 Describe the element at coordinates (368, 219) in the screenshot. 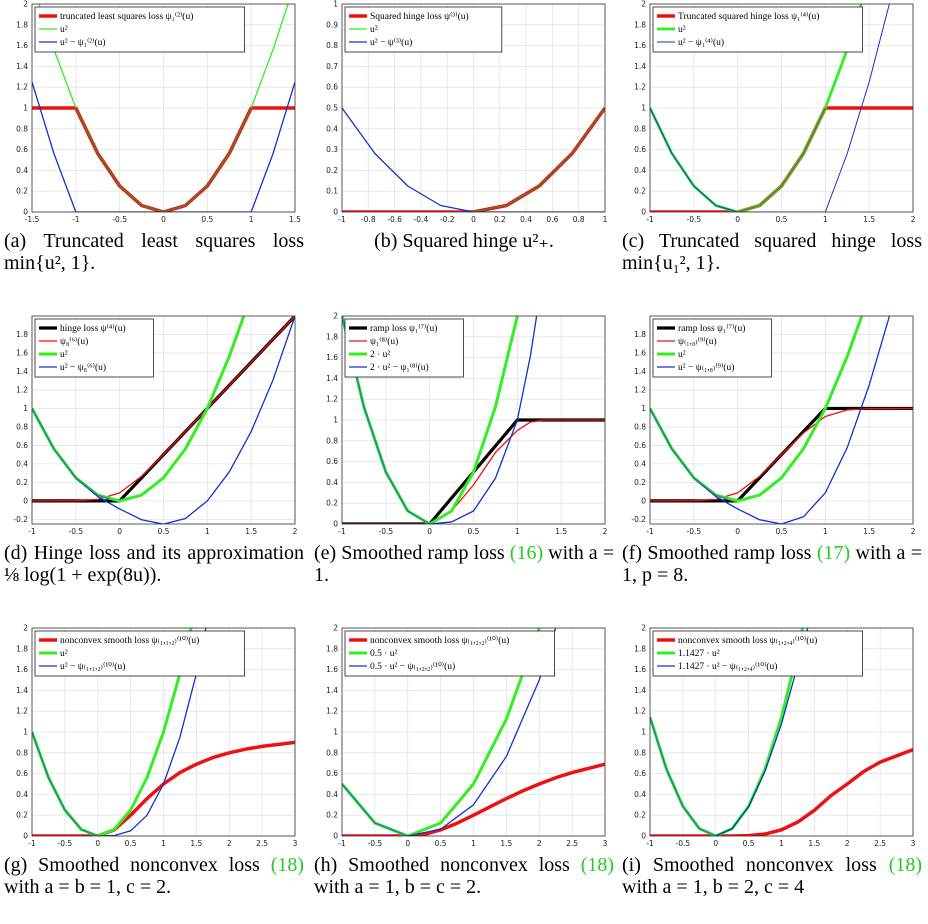

I see `x-tick-label: -0.8` at that location.